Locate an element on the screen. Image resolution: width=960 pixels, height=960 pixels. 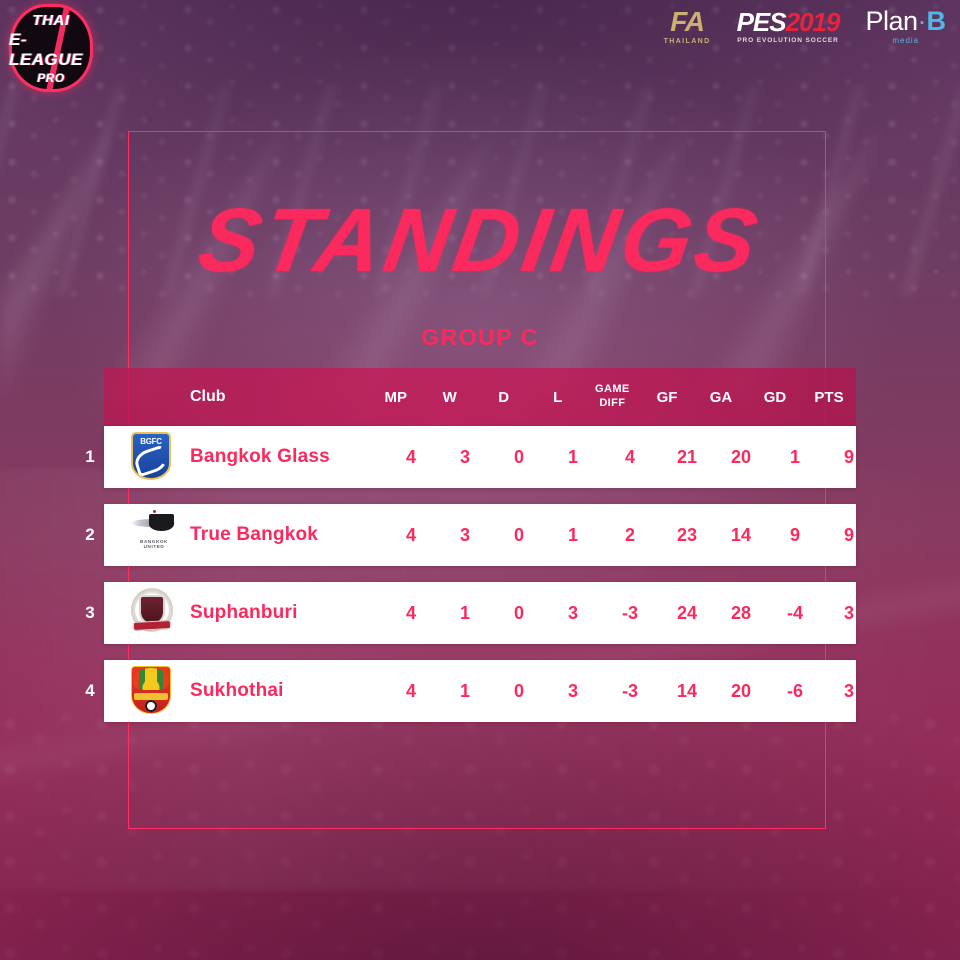
bu-shield-shape is located at coordinates (161, 522).